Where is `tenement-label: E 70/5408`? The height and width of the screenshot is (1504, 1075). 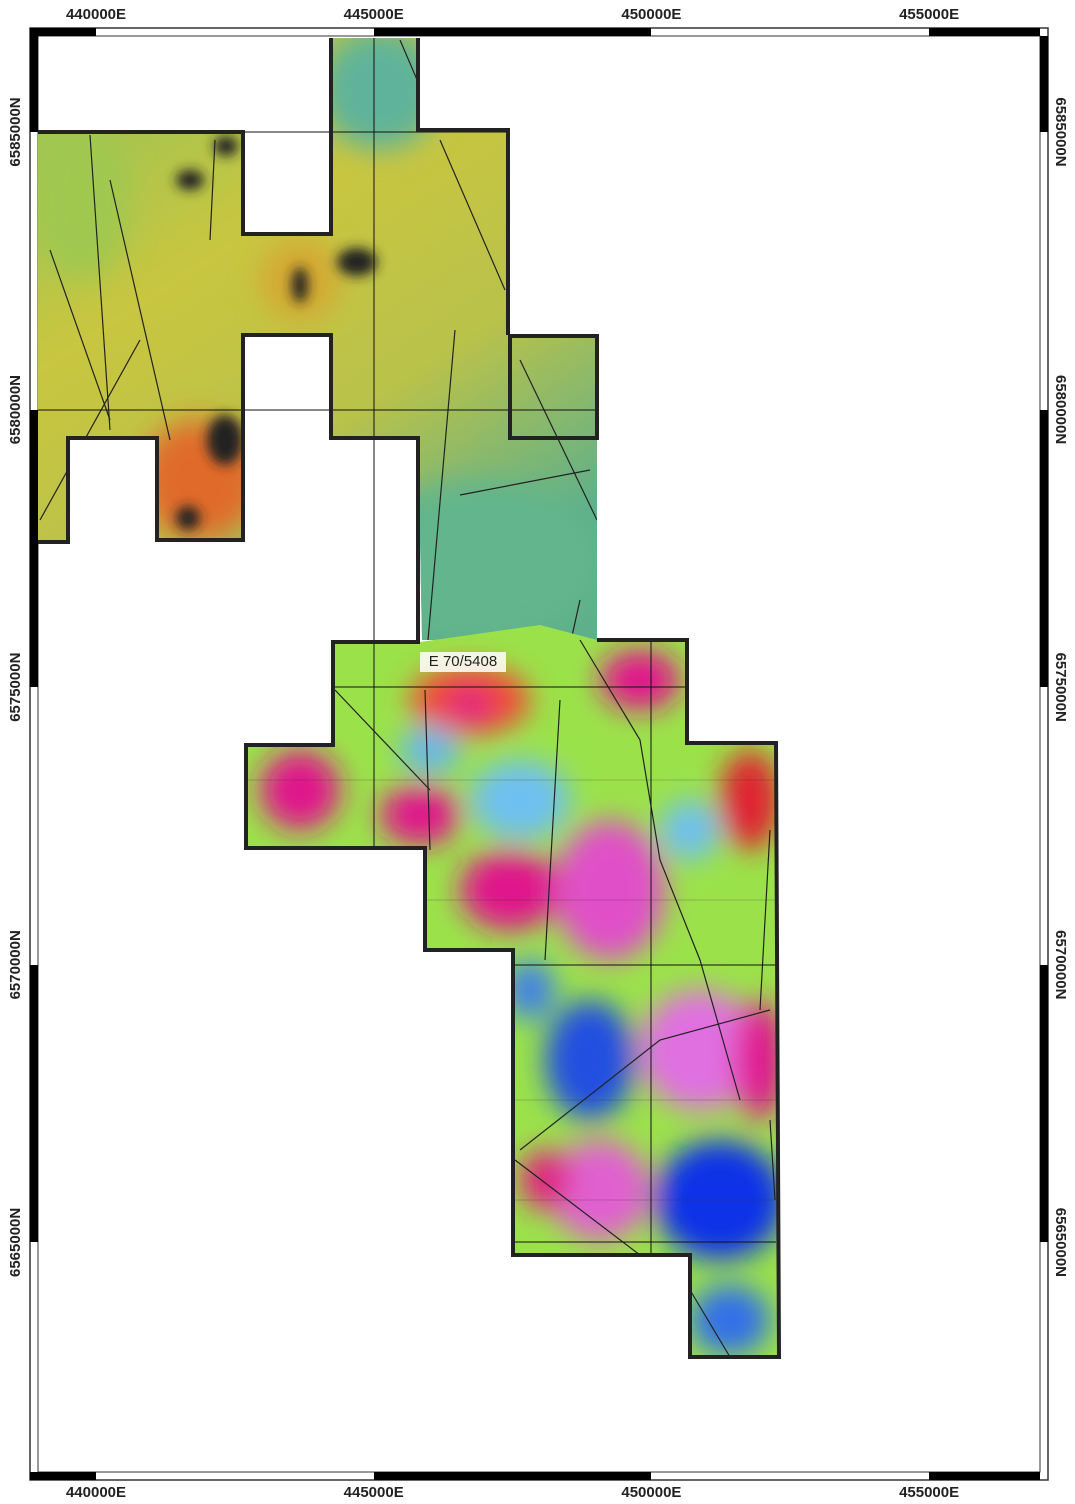 tenement-label: E 70/5408 is located at coordinates (463, 661).